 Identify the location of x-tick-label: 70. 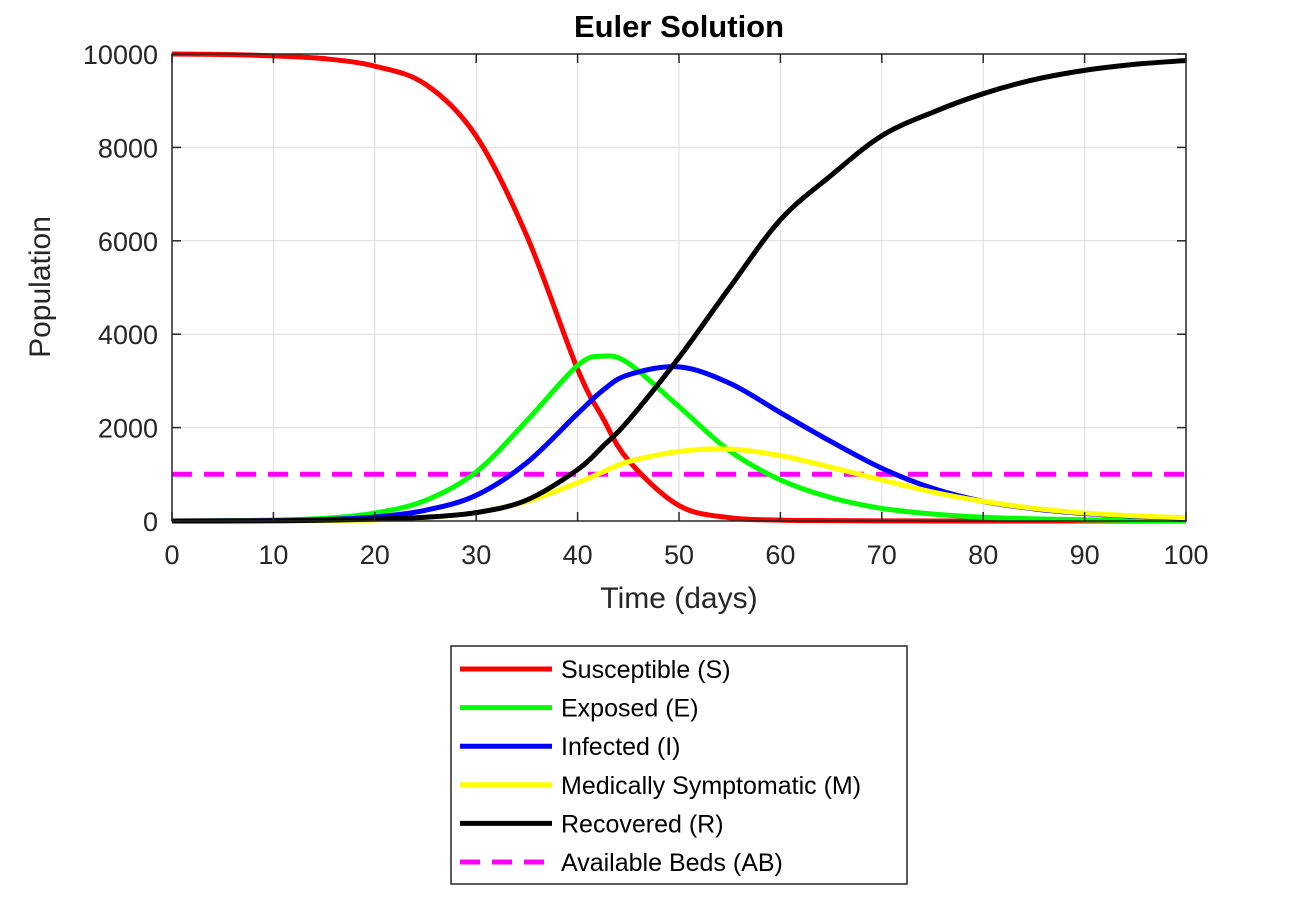
(882, 555).